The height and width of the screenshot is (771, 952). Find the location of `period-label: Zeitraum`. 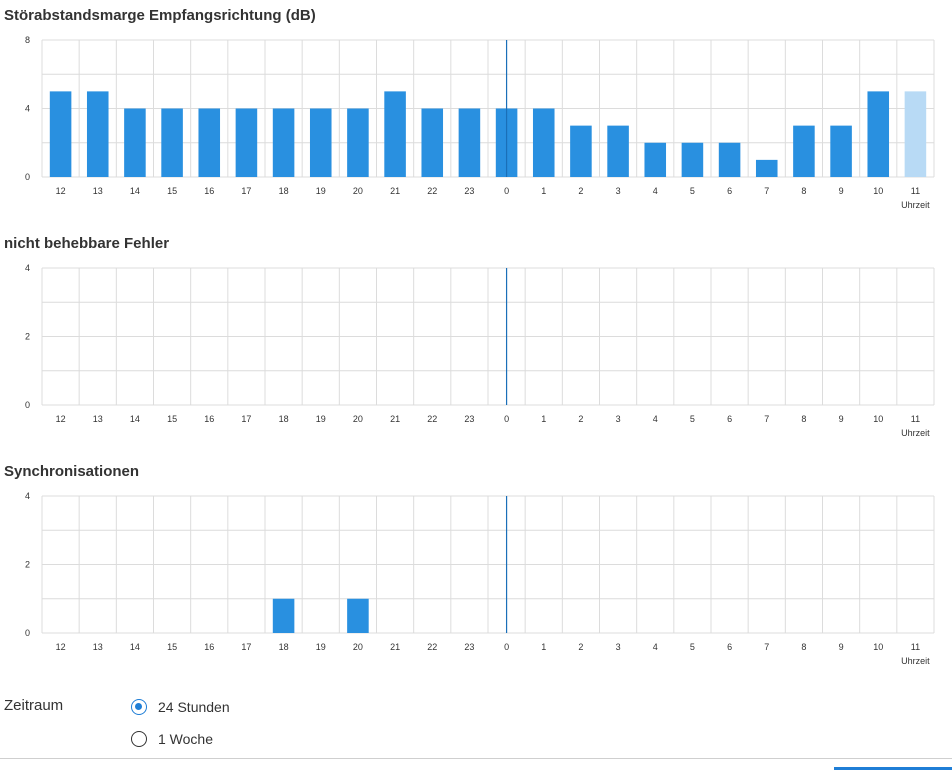

period-label: Zeitraum is located at coordinates (34, 705).